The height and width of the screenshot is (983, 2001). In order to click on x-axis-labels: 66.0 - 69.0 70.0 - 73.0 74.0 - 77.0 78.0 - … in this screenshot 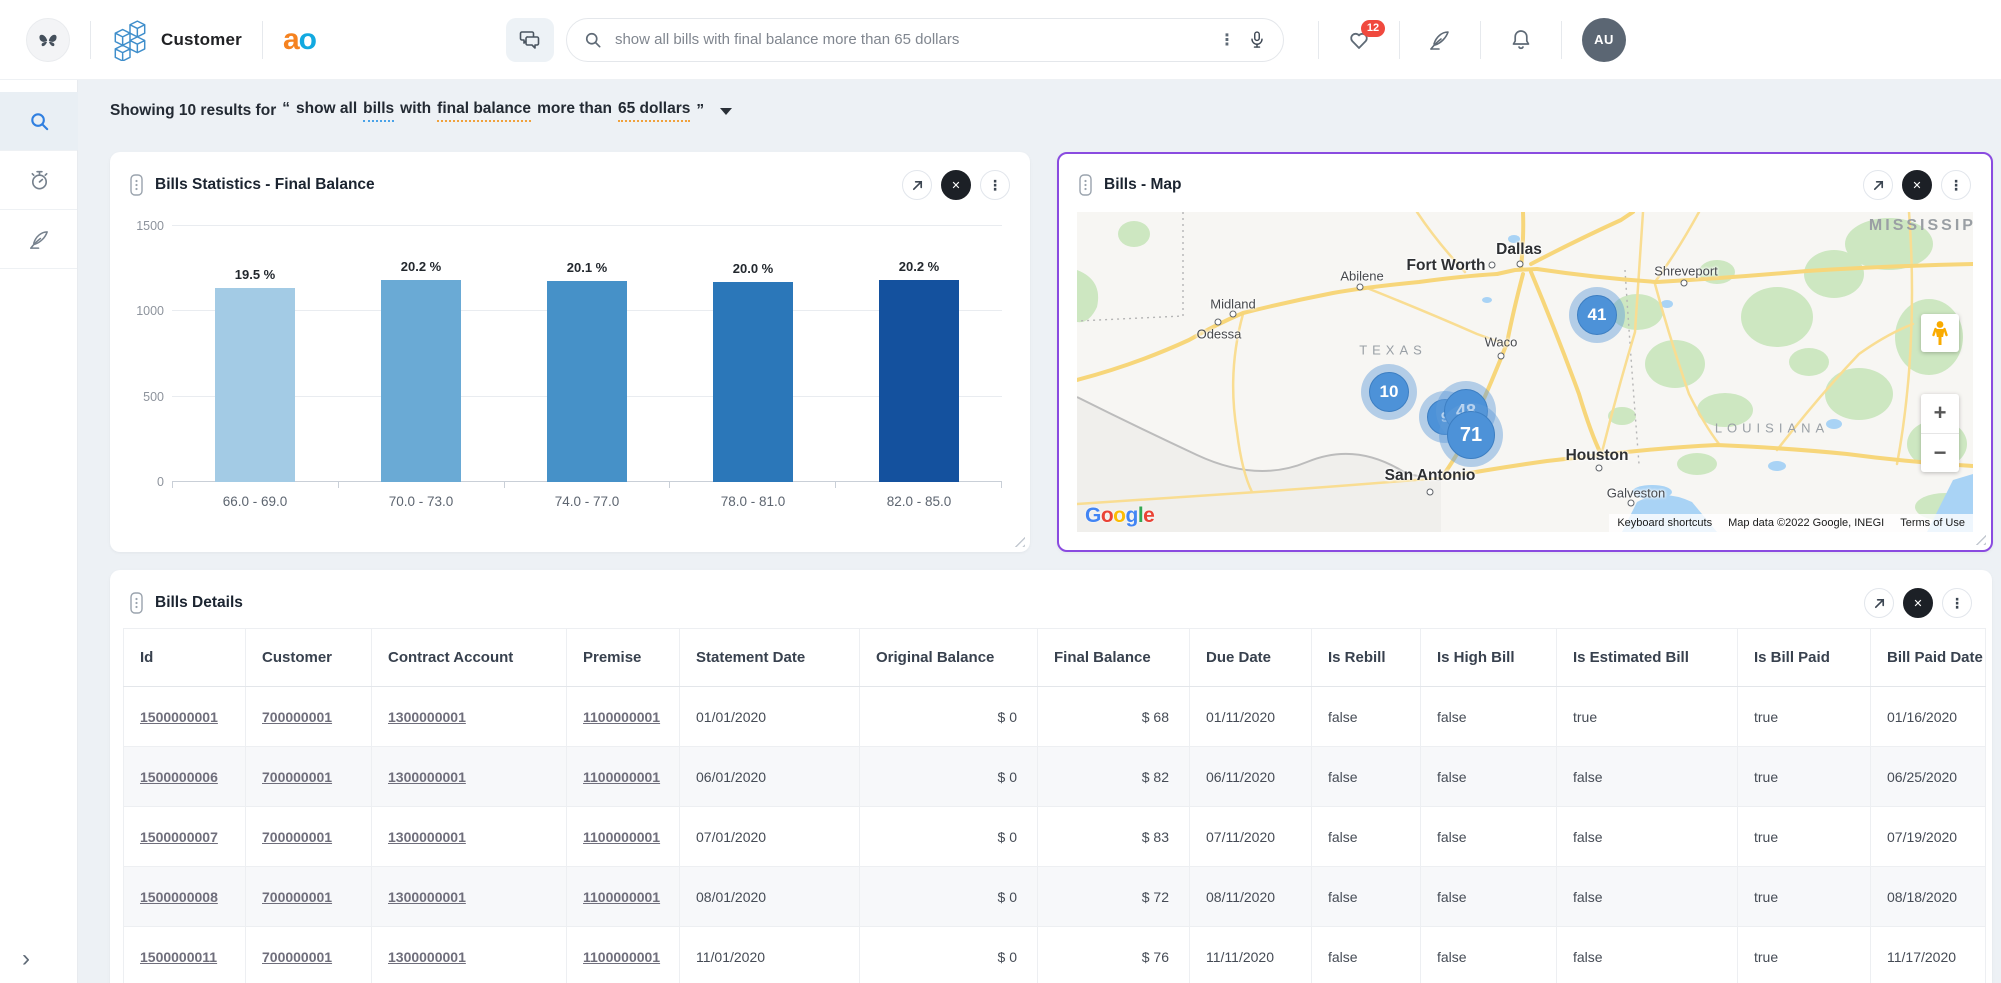, I will do `click(587, 501)`.